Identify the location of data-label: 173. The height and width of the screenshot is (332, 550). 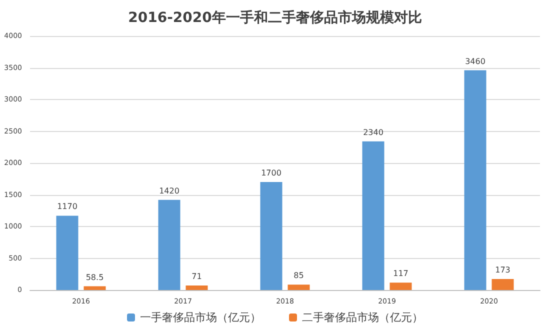
(502, 270).